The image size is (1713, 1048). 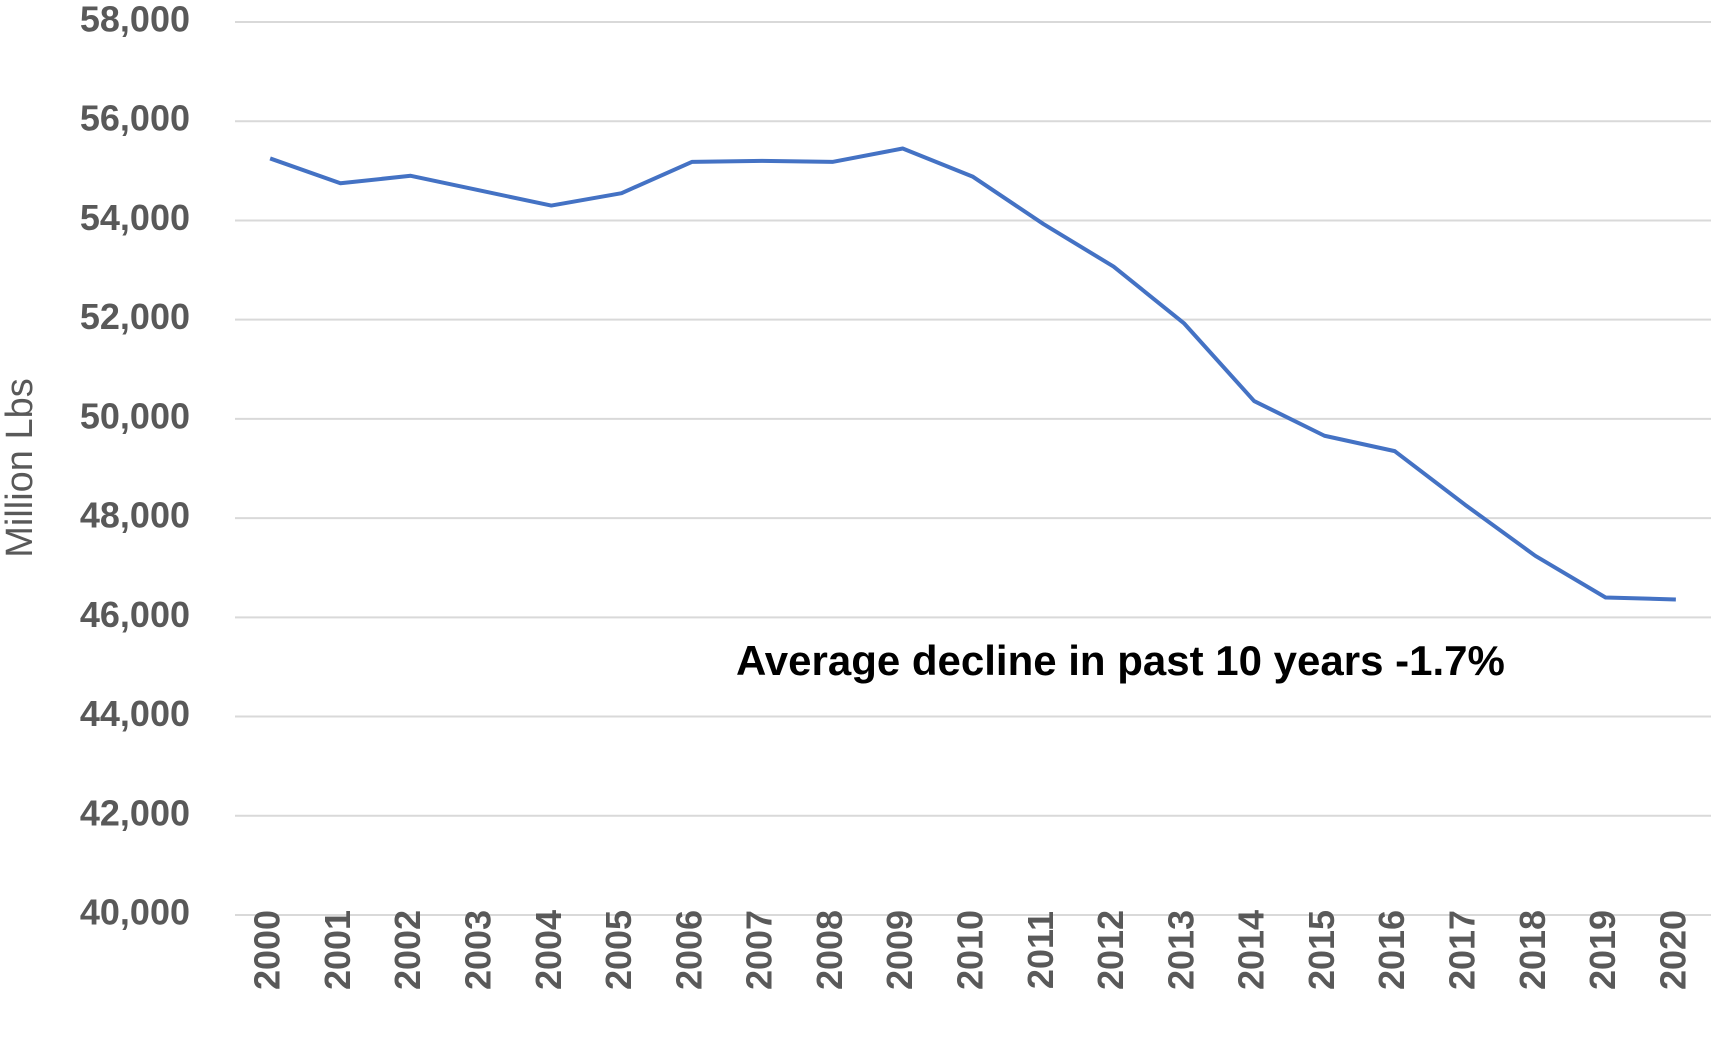 What do you see at coordinates (135, 415) in the screenshot?
I see `y-tick-label: 50,000` at bounding box center [135, 415].